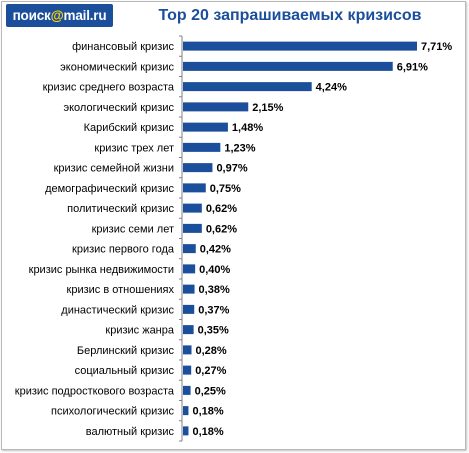  What do you see at coordinates (117, 310) in the screenshot?
I see `category-label: династический кризис` at bounding box center [117, 310].